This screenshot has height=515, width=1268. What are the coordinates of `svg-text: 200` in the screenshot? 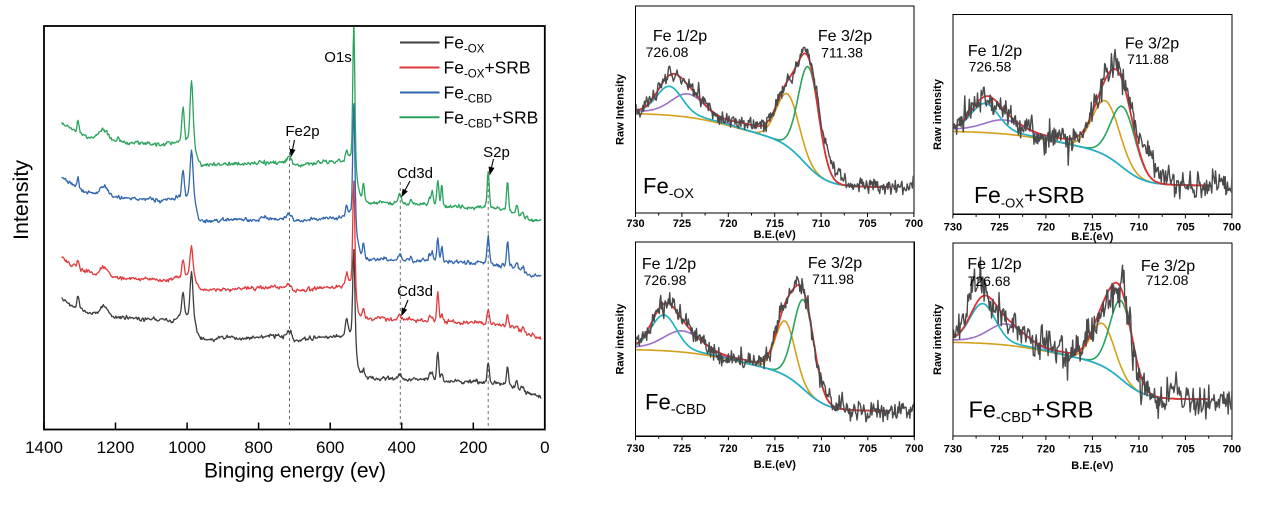 It's located at (473, 447).